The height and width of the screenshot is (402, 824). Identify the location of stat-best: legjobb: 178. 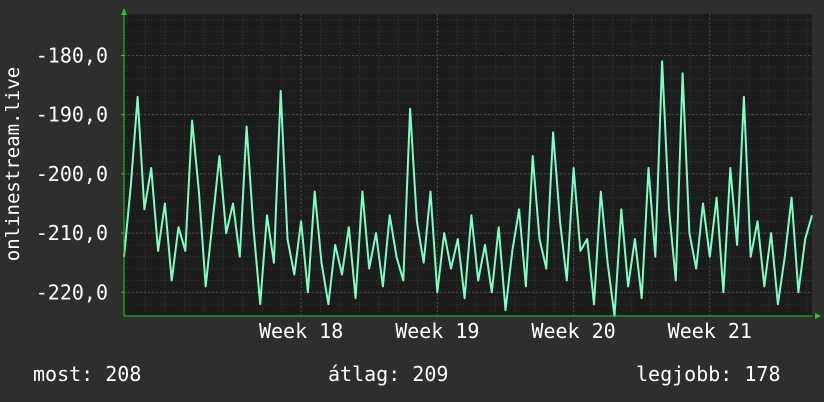
(708, 374).